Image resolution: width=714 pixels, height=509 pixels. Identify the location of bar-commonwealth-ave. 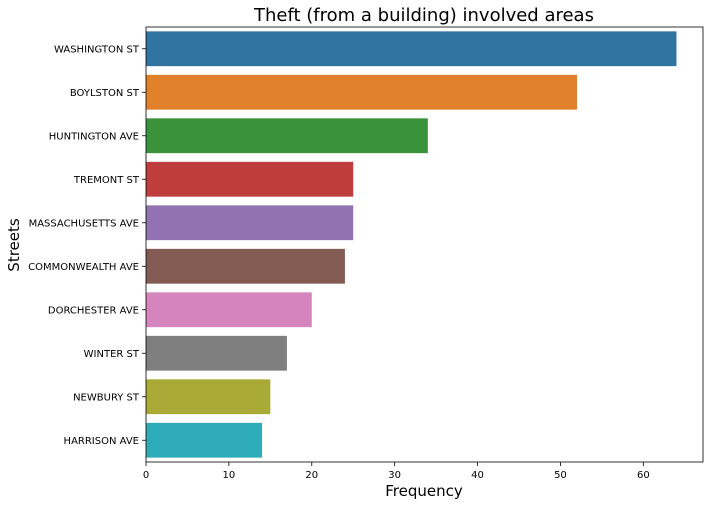
(245, 266).